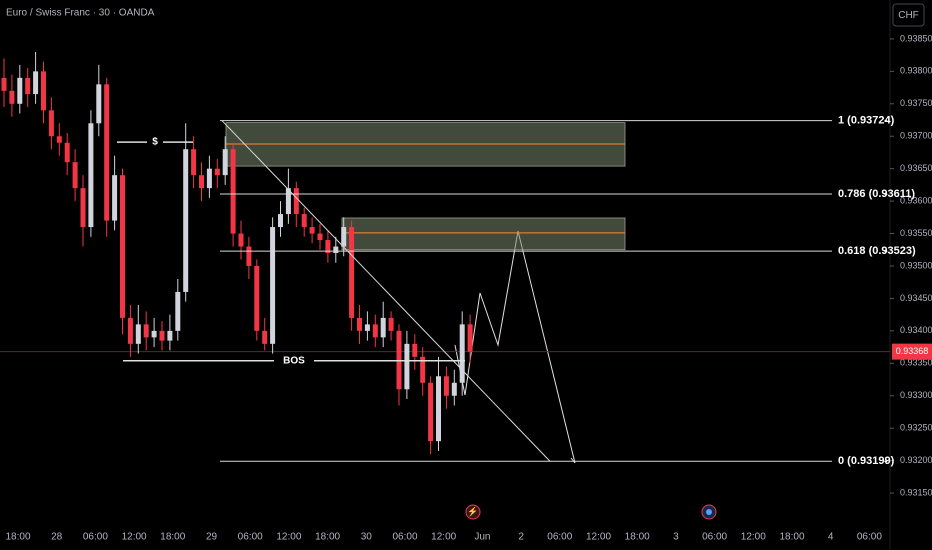 The width and height of the screenshot is (932, 550). What do you see at coordinates (676, 537) in the screenshot?
I see `x-tick-label: 3` at bounding box center [676, 537].